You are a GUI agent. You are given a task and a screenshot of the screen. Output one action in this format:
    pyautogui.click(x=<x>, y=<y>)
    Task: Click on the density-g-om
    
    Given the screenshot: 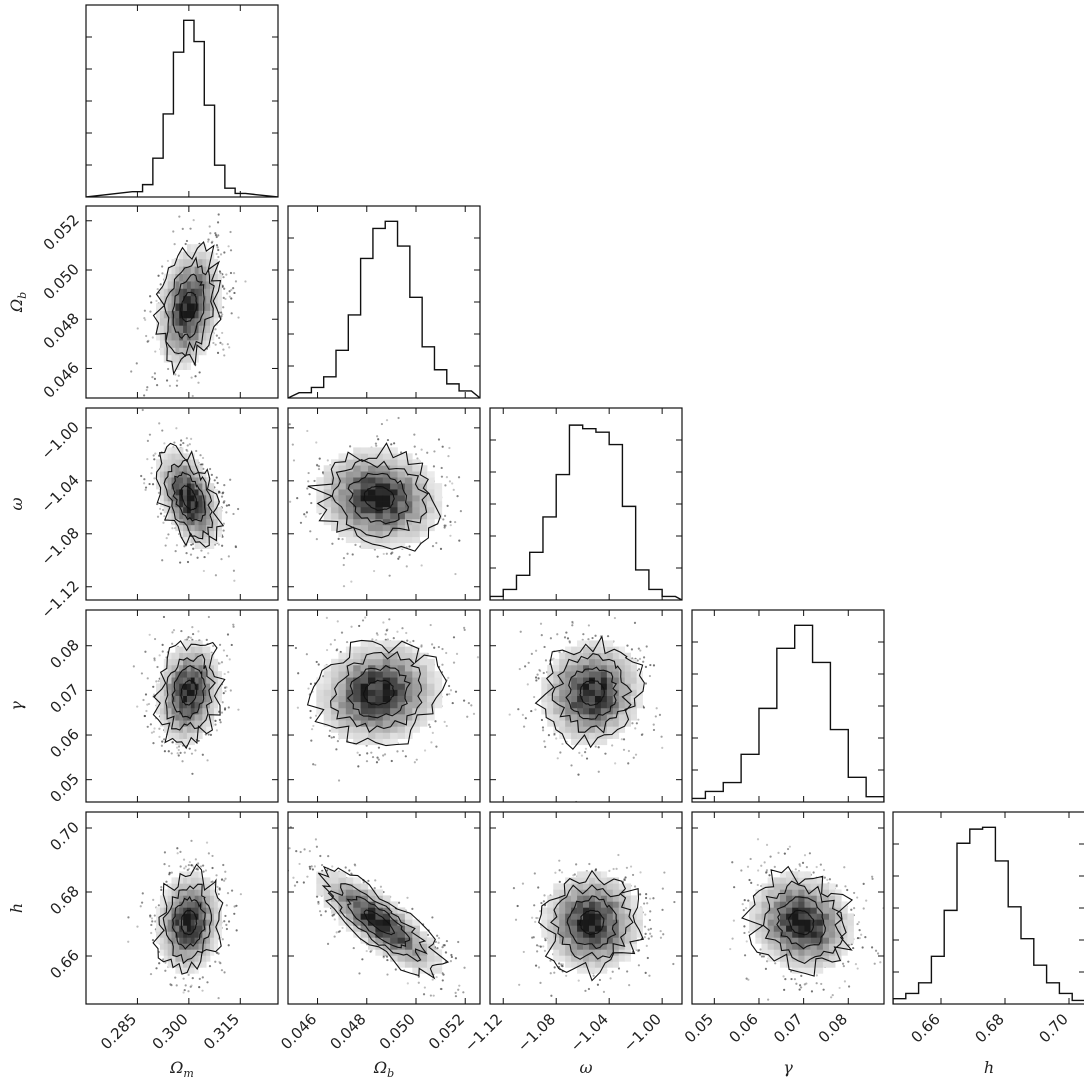 What is the action you would take?
    pyautogui.click(x=189, y=693)
    